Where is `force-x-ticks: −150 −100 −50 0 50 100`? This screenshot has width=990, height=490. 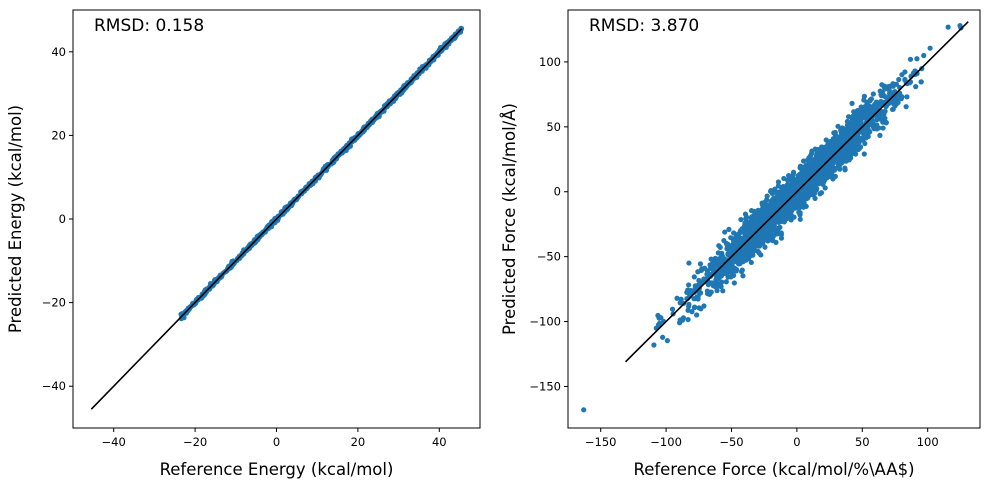 force-x-ticks: −150 −100 −50 0 50 100 is located at coordinates (762, 438).